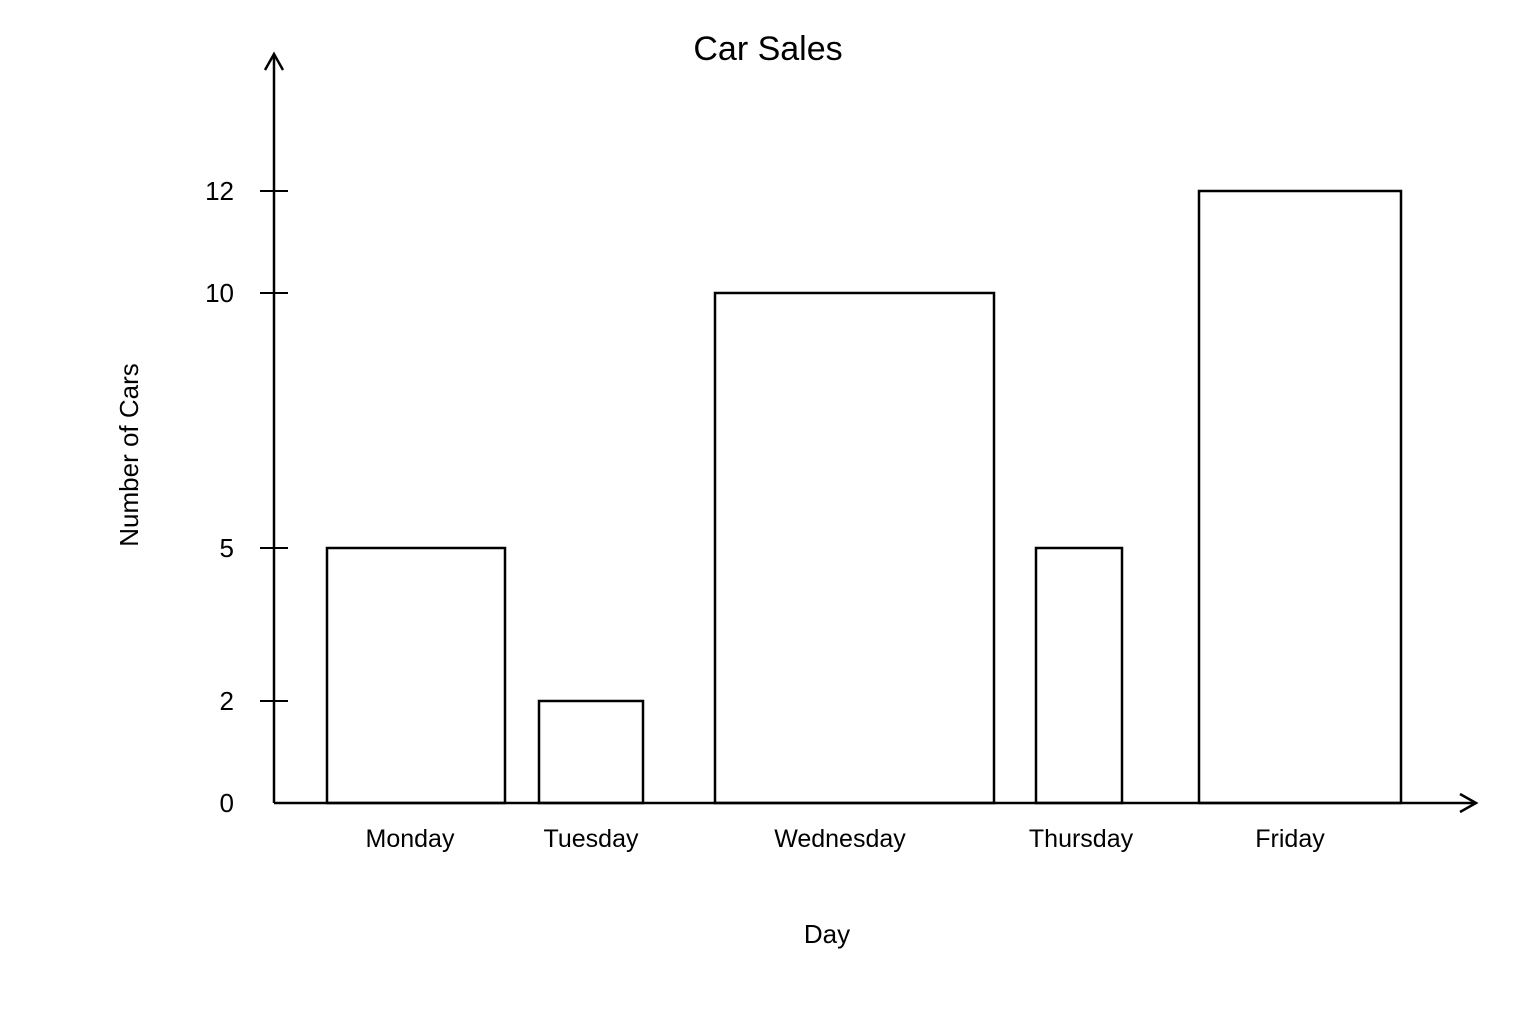  What do you see at coordinates (274, 61) in the screenshot?
I see `y-axis-arrow-icon` at bounding box center [274, 61].